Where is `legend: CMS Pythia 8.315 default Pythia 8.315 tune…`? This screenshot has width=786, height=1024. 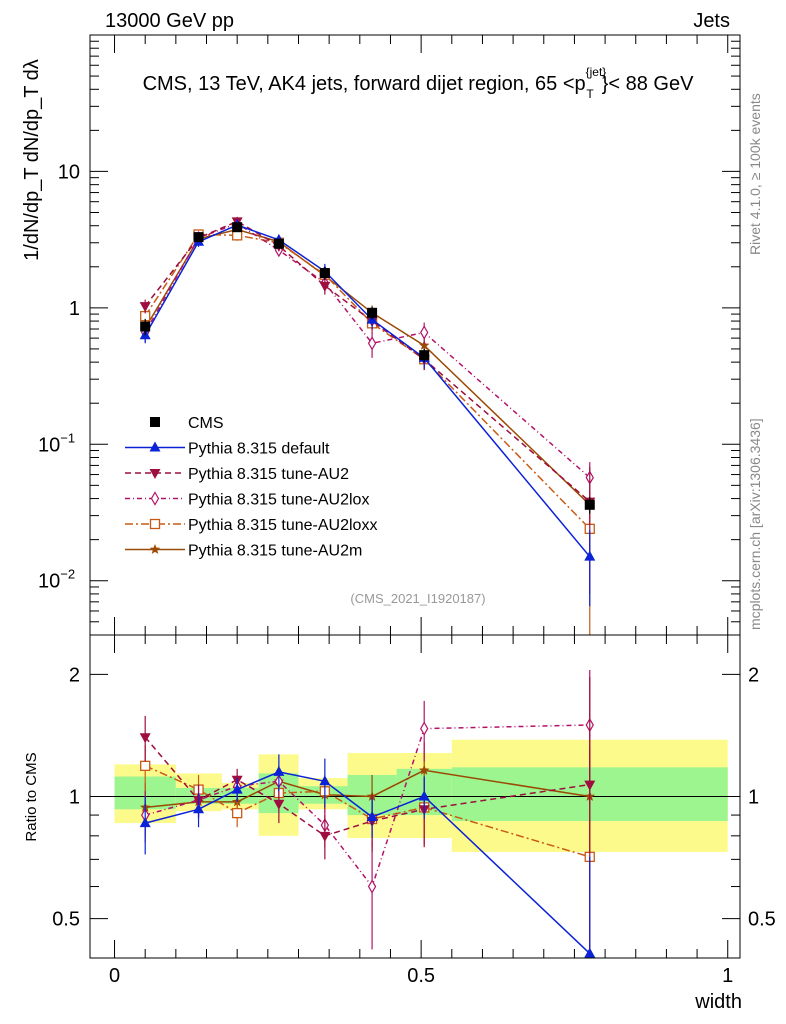
legend: CMS Pythia 8.315 default Pythia 8.315 tune… is located at coordinates (251, 487).